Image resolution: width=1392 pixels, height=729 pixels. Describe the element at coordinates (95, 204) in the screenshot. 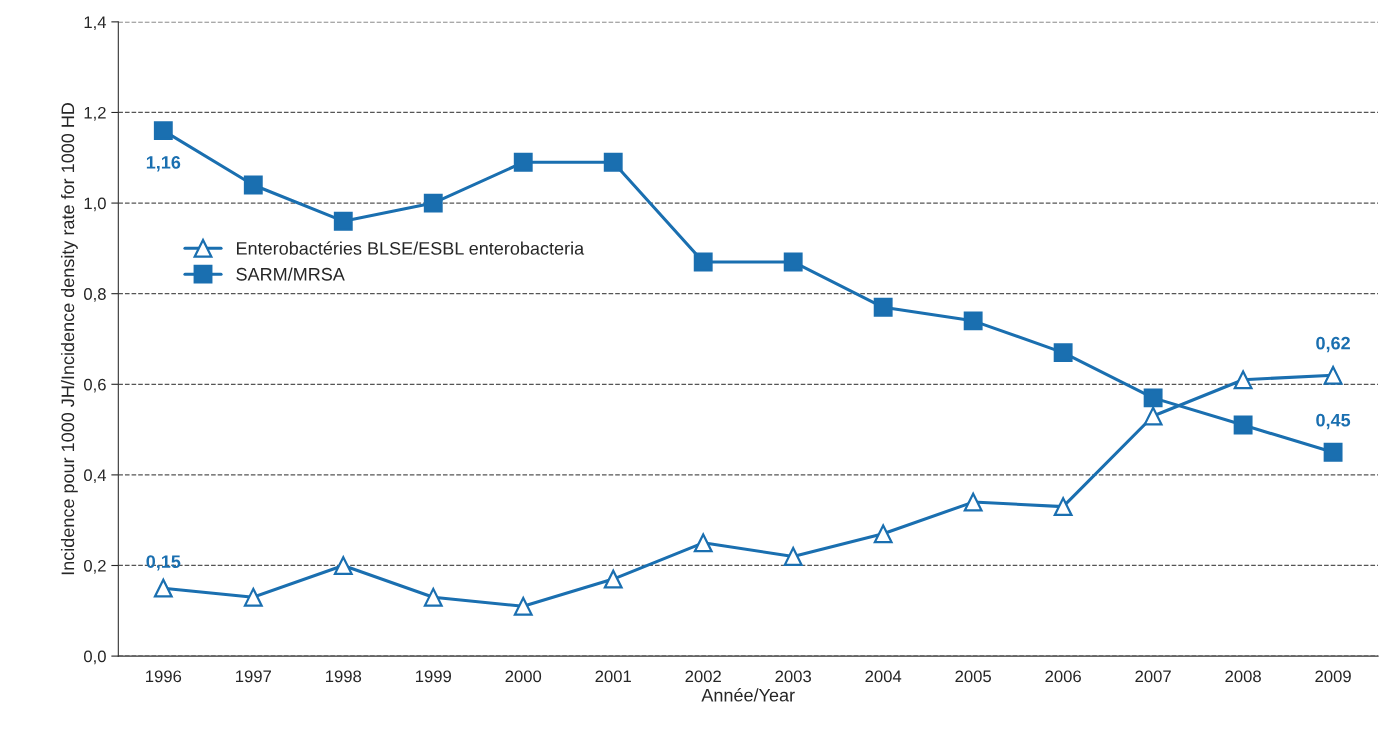

I see `y-tick-label: 1,0` at that location.